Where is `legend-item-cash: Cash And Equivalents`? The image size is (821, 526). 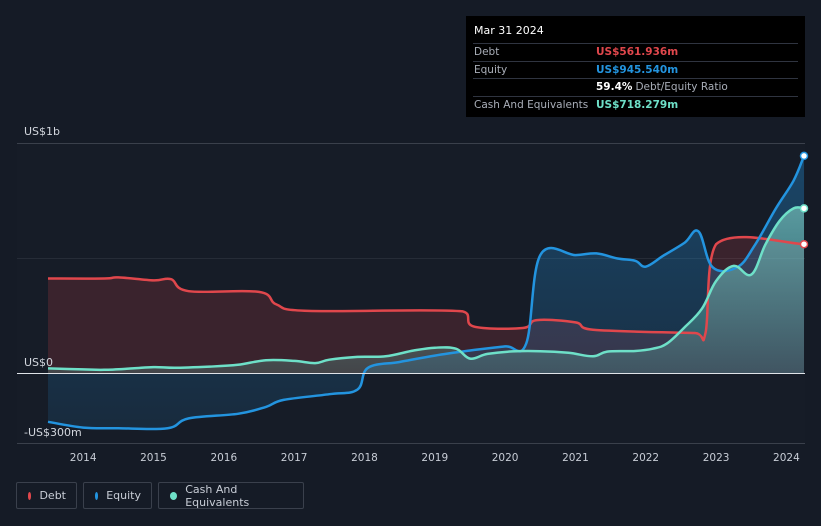 legend-item-cash: Cash And Equivalents is located at coordinates (231, 495).